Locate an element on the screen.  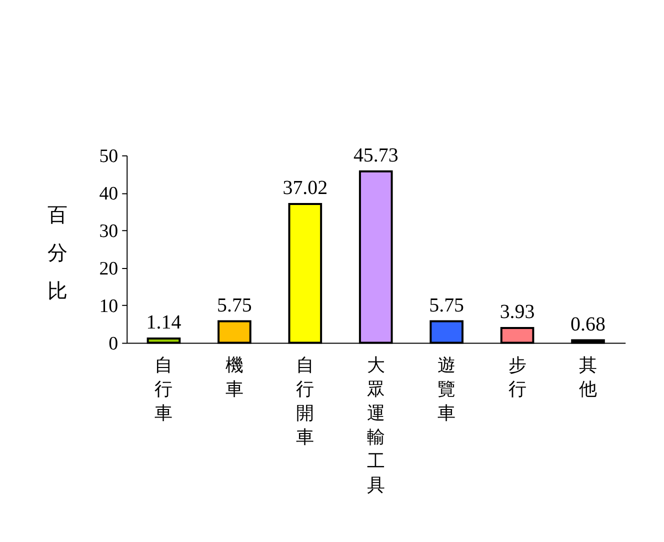
x-tick-label: 機車 is located at coordinates (234, 377).